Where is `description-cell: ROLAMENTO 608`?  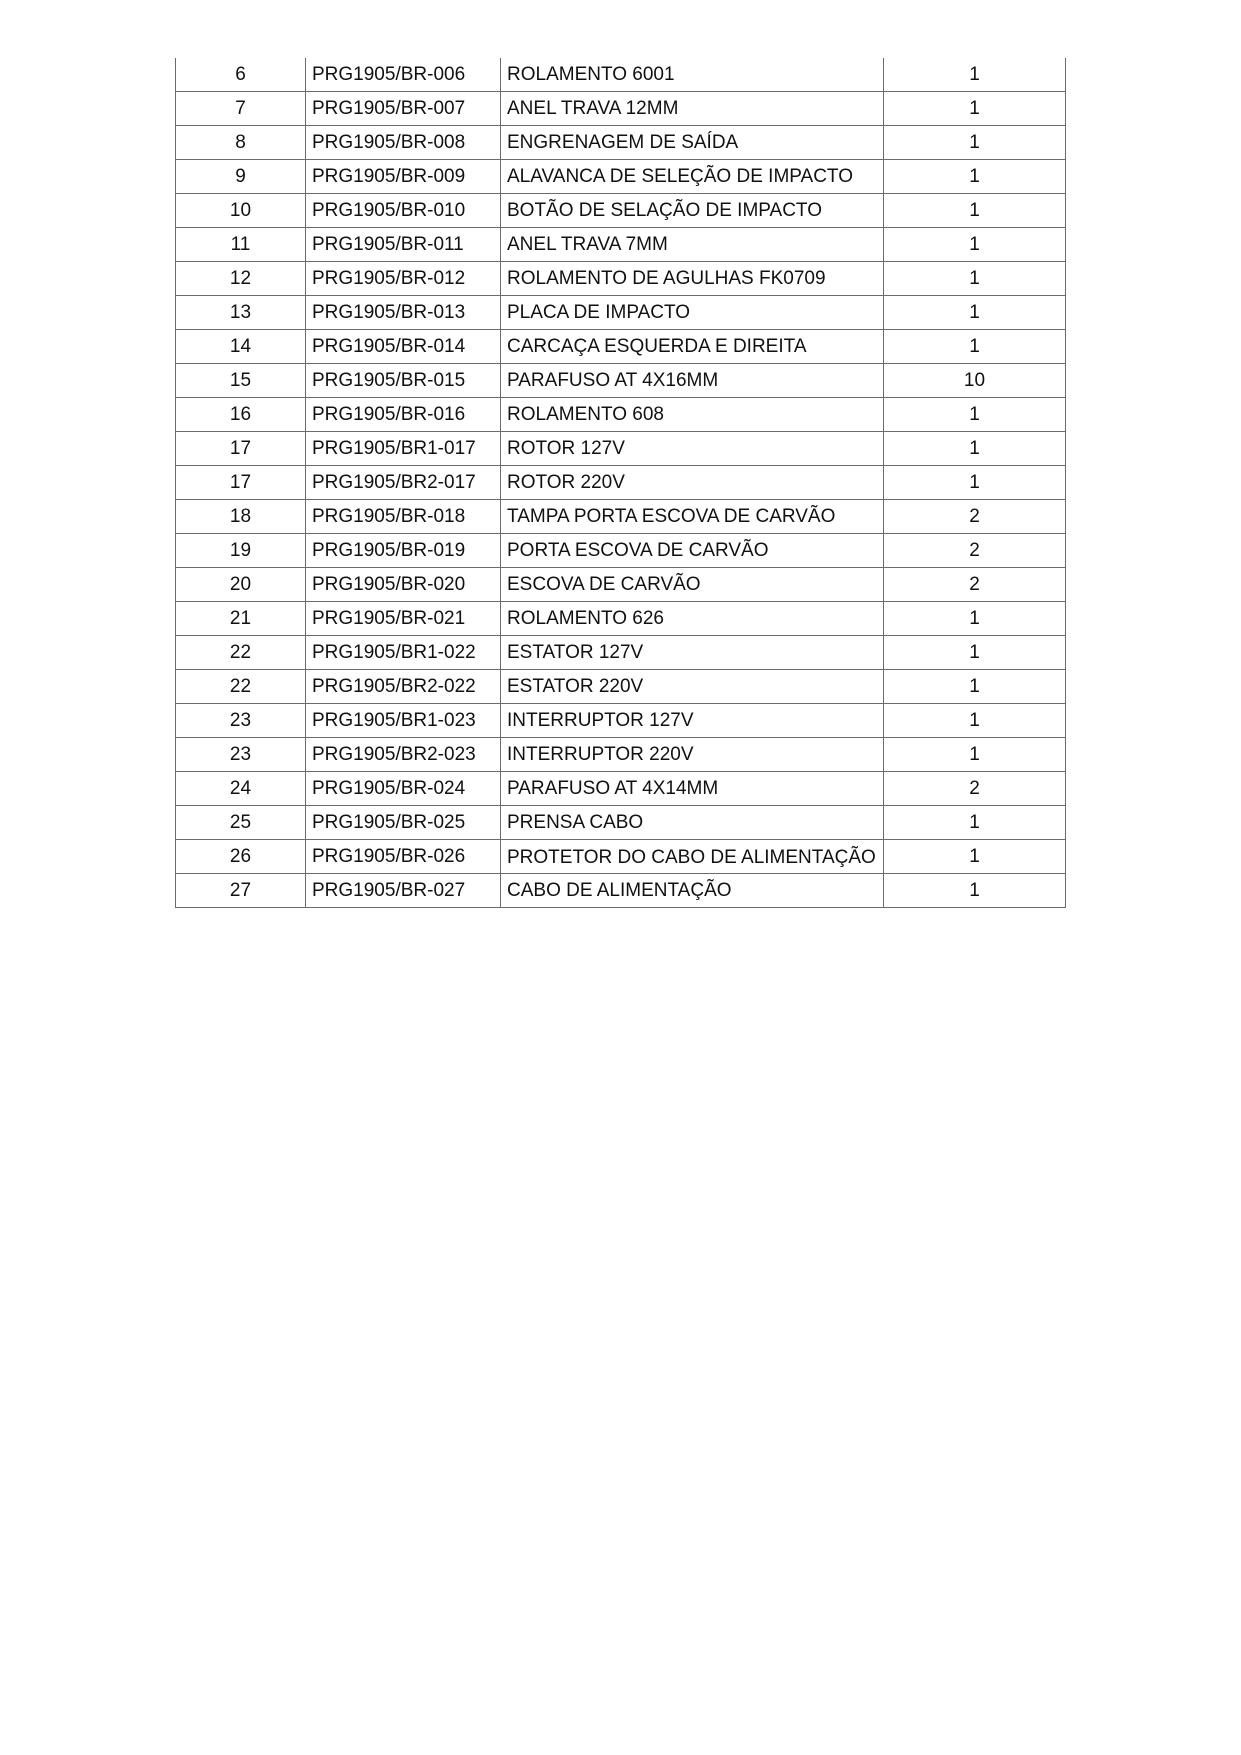 description-cell: ROLAMENTO 608 is located at coordinates (692, 414).